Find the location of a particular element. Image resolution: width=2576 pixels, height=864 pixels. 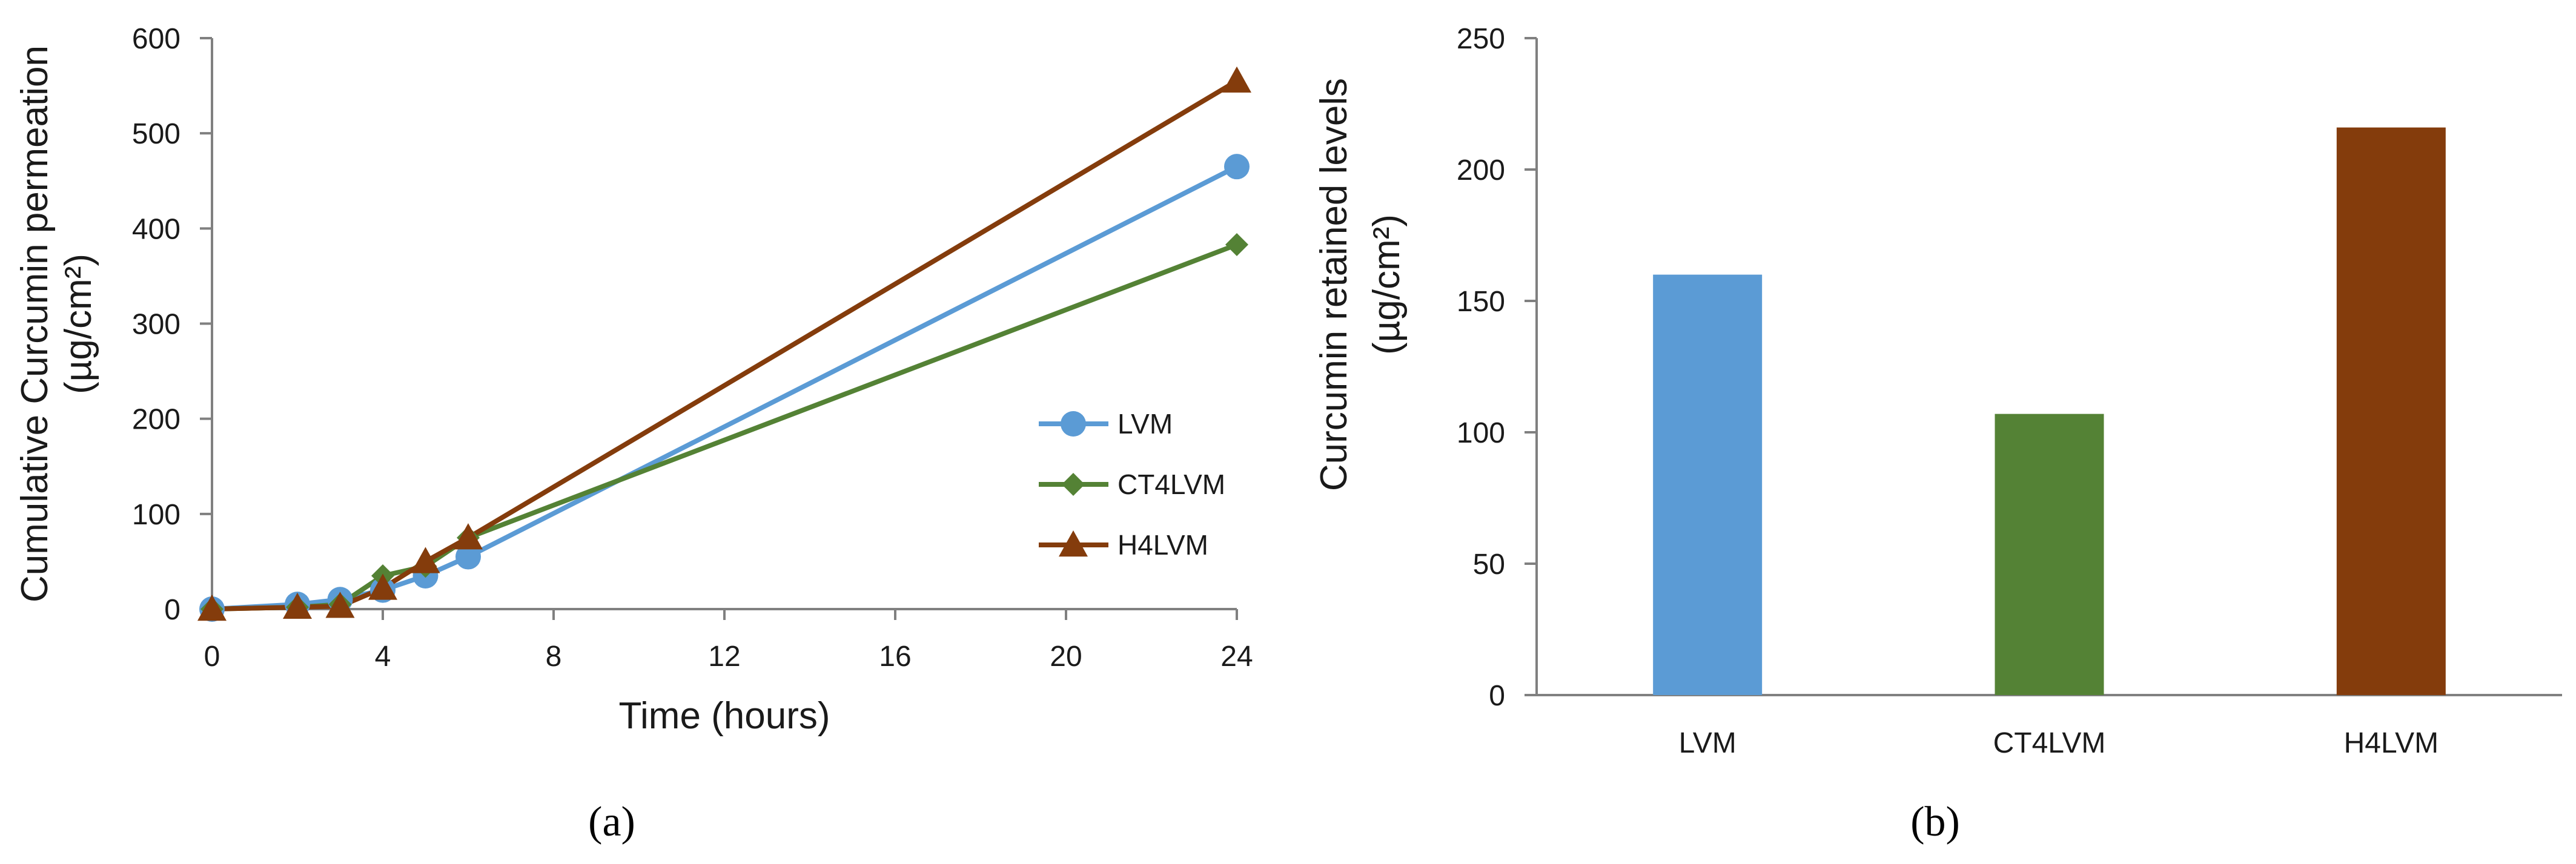

x-tick-label: 16 is located at coordinates (895, 657).